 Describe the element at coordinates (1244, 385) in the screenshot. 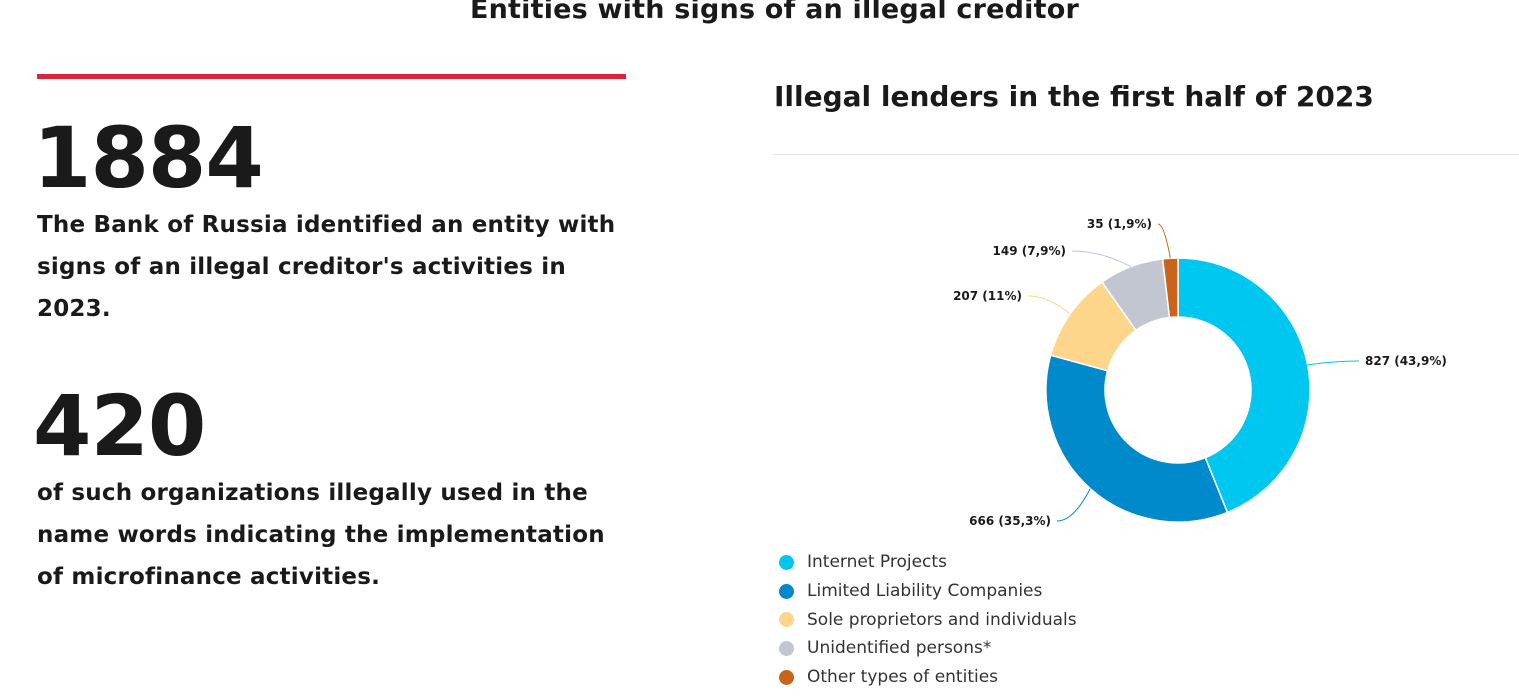

I see `donut-slice-internet-projects` at that location.